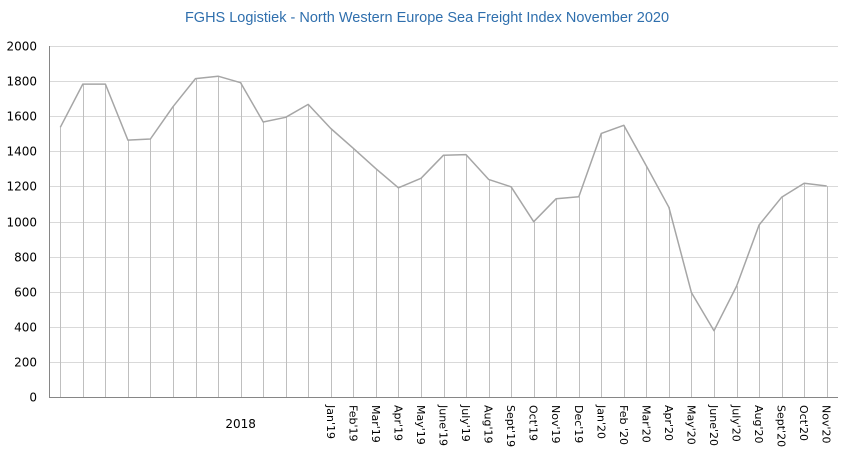  I want to click on x-tick-label: Dec'19, so click(578, 424).